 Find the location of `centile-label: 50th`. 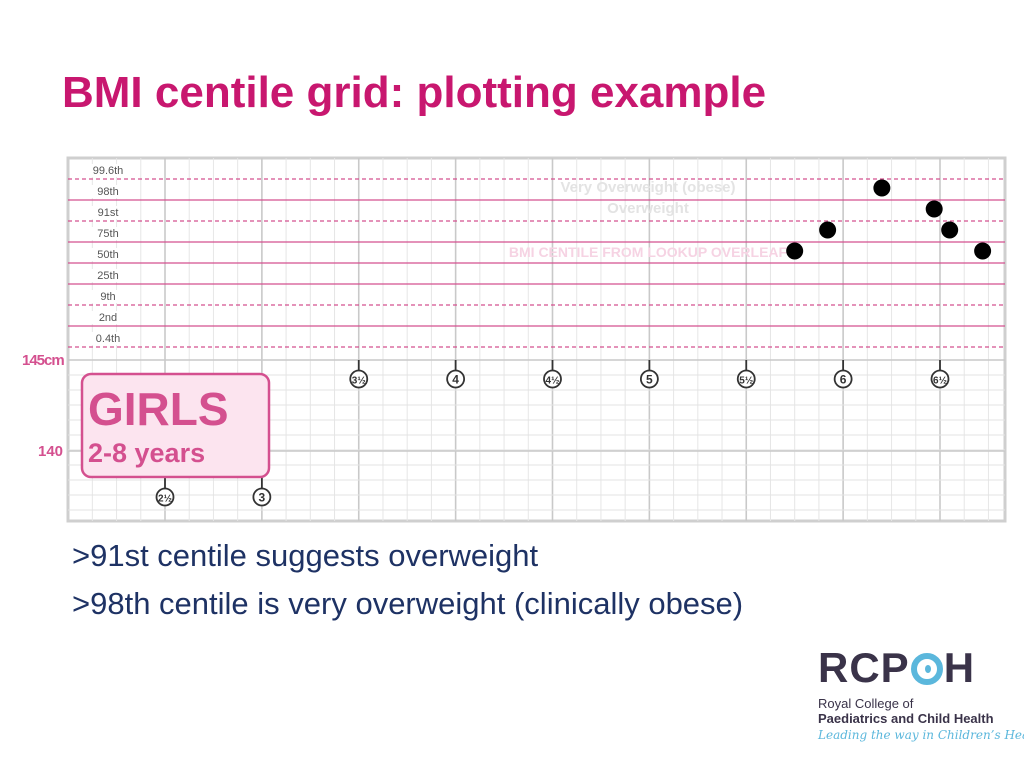

centile-label: 50th is located at coordinates (107, 255).